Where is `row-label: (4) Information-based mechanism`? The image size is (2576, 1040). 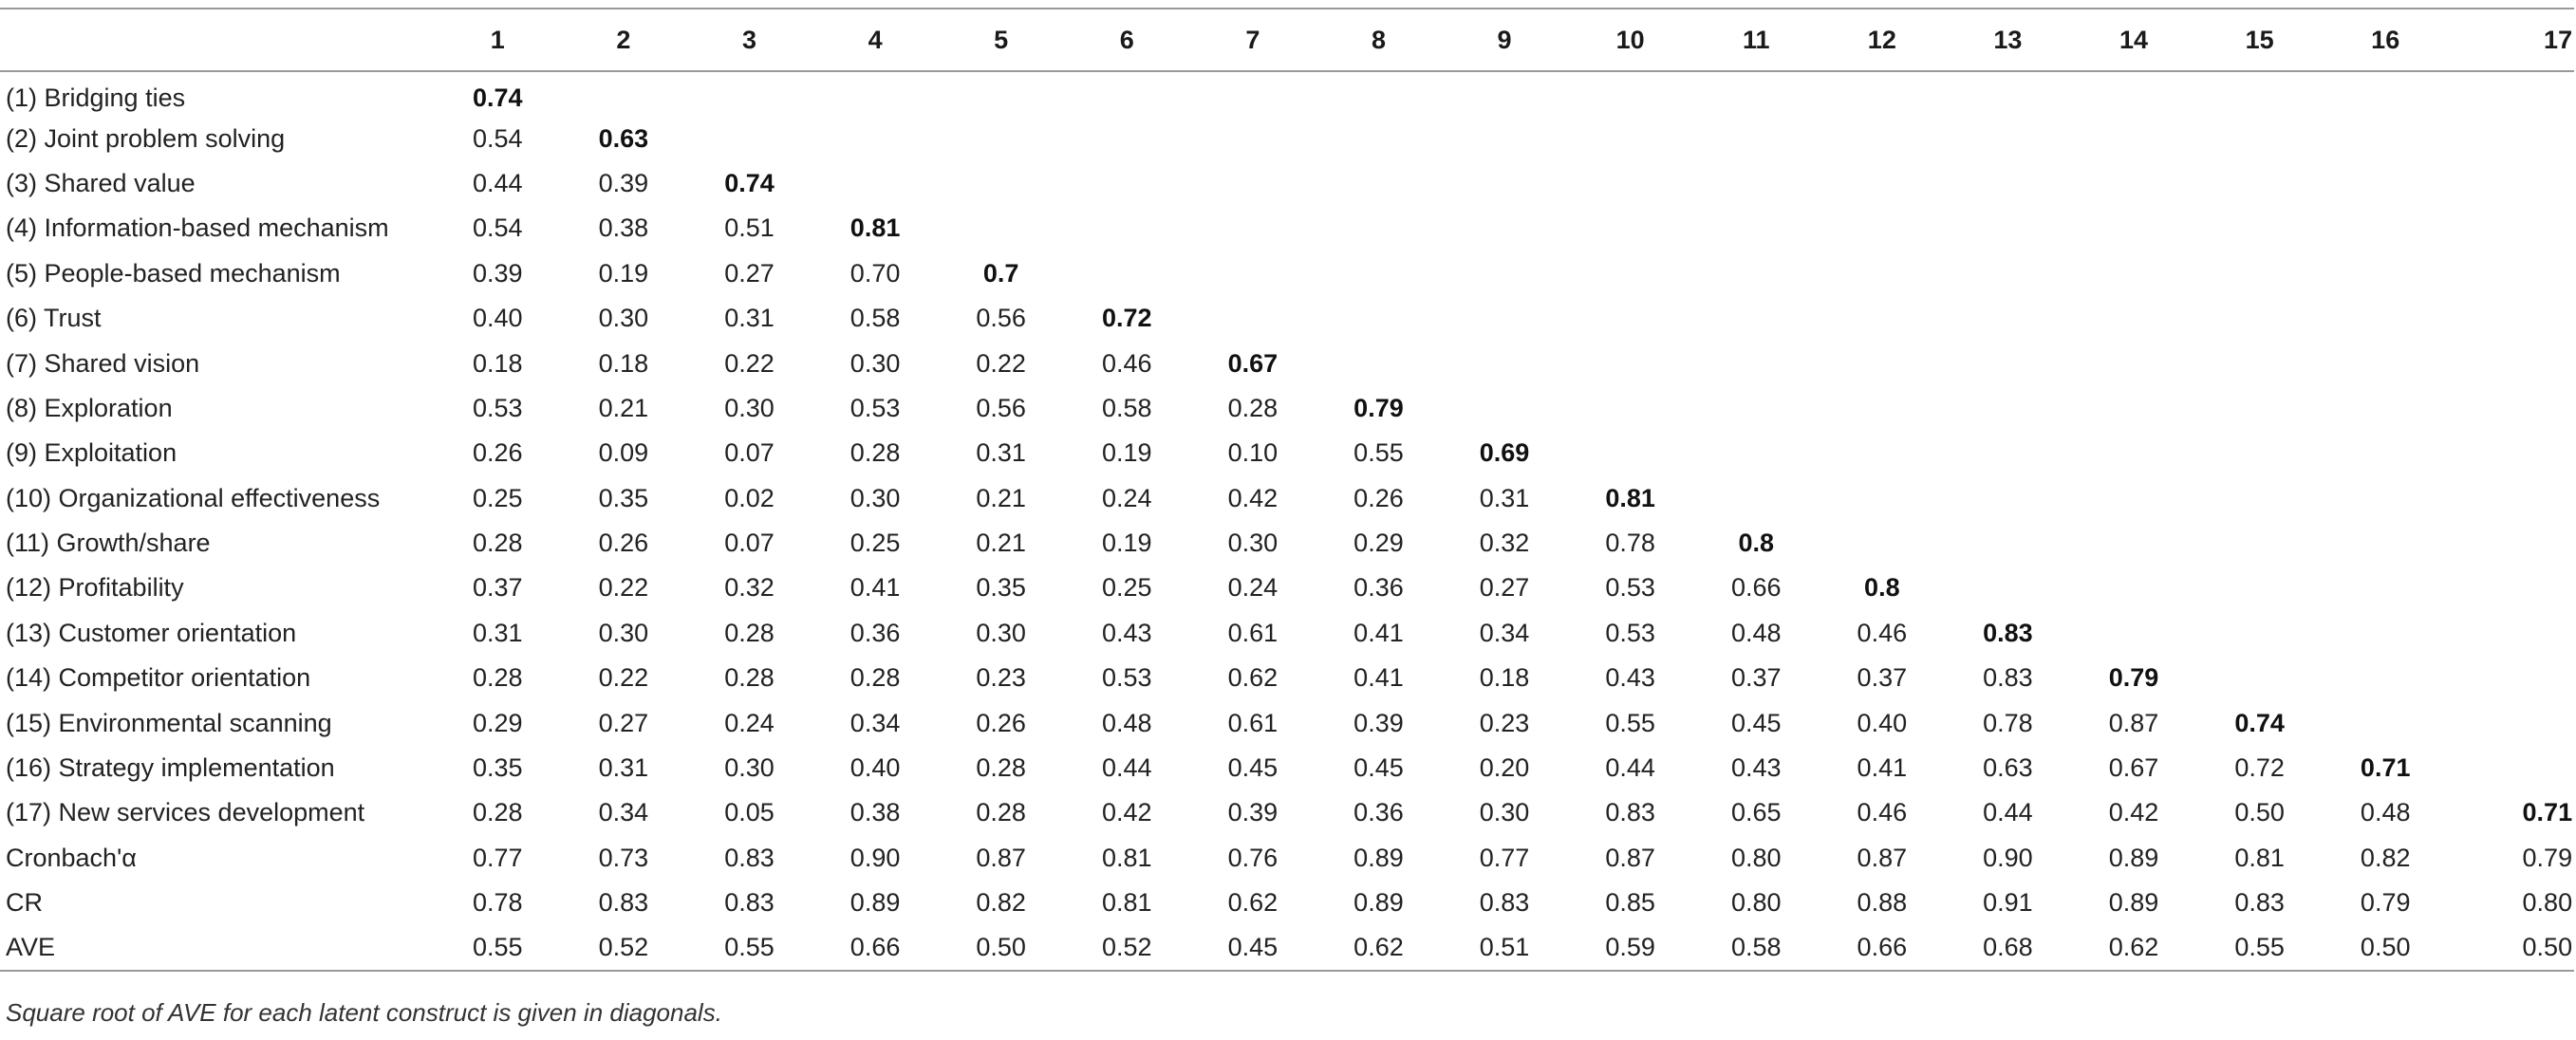 row-label: (4) Information-based mechanism is located at coordinates (197, 228).